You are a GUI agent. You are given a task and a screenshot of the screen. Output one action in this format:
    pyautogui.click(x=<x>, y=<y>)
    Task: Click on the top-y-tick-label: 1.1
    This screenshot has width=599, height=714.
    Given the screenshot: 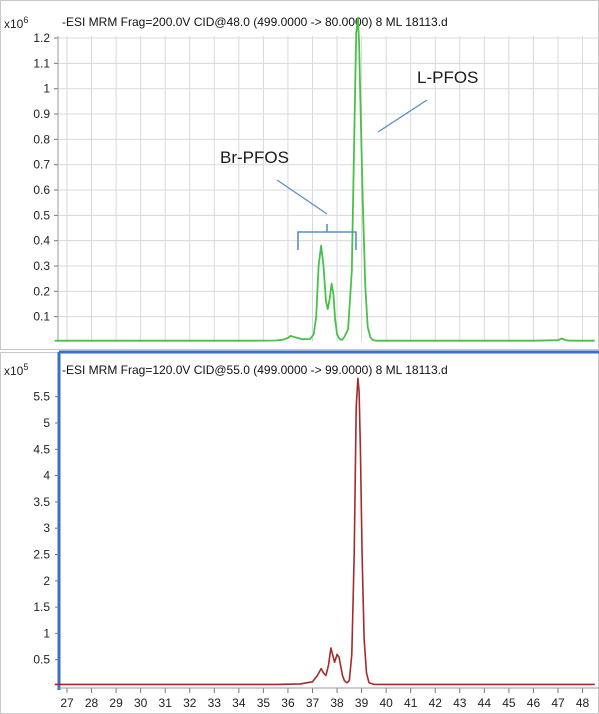 What is the action you would take?
    pyautogui.click(x=41, y=63)
    